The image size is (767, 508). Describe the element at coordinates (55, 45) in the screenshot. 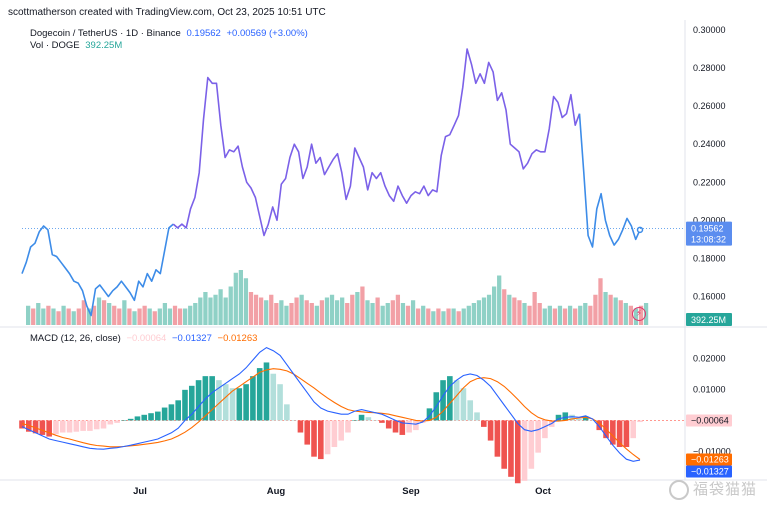

I see `volume-label: Vol · DOGE` at that location.